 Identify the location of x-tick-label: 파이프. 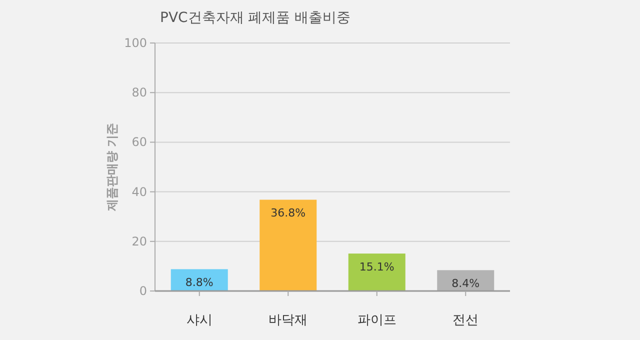
(376, 320).